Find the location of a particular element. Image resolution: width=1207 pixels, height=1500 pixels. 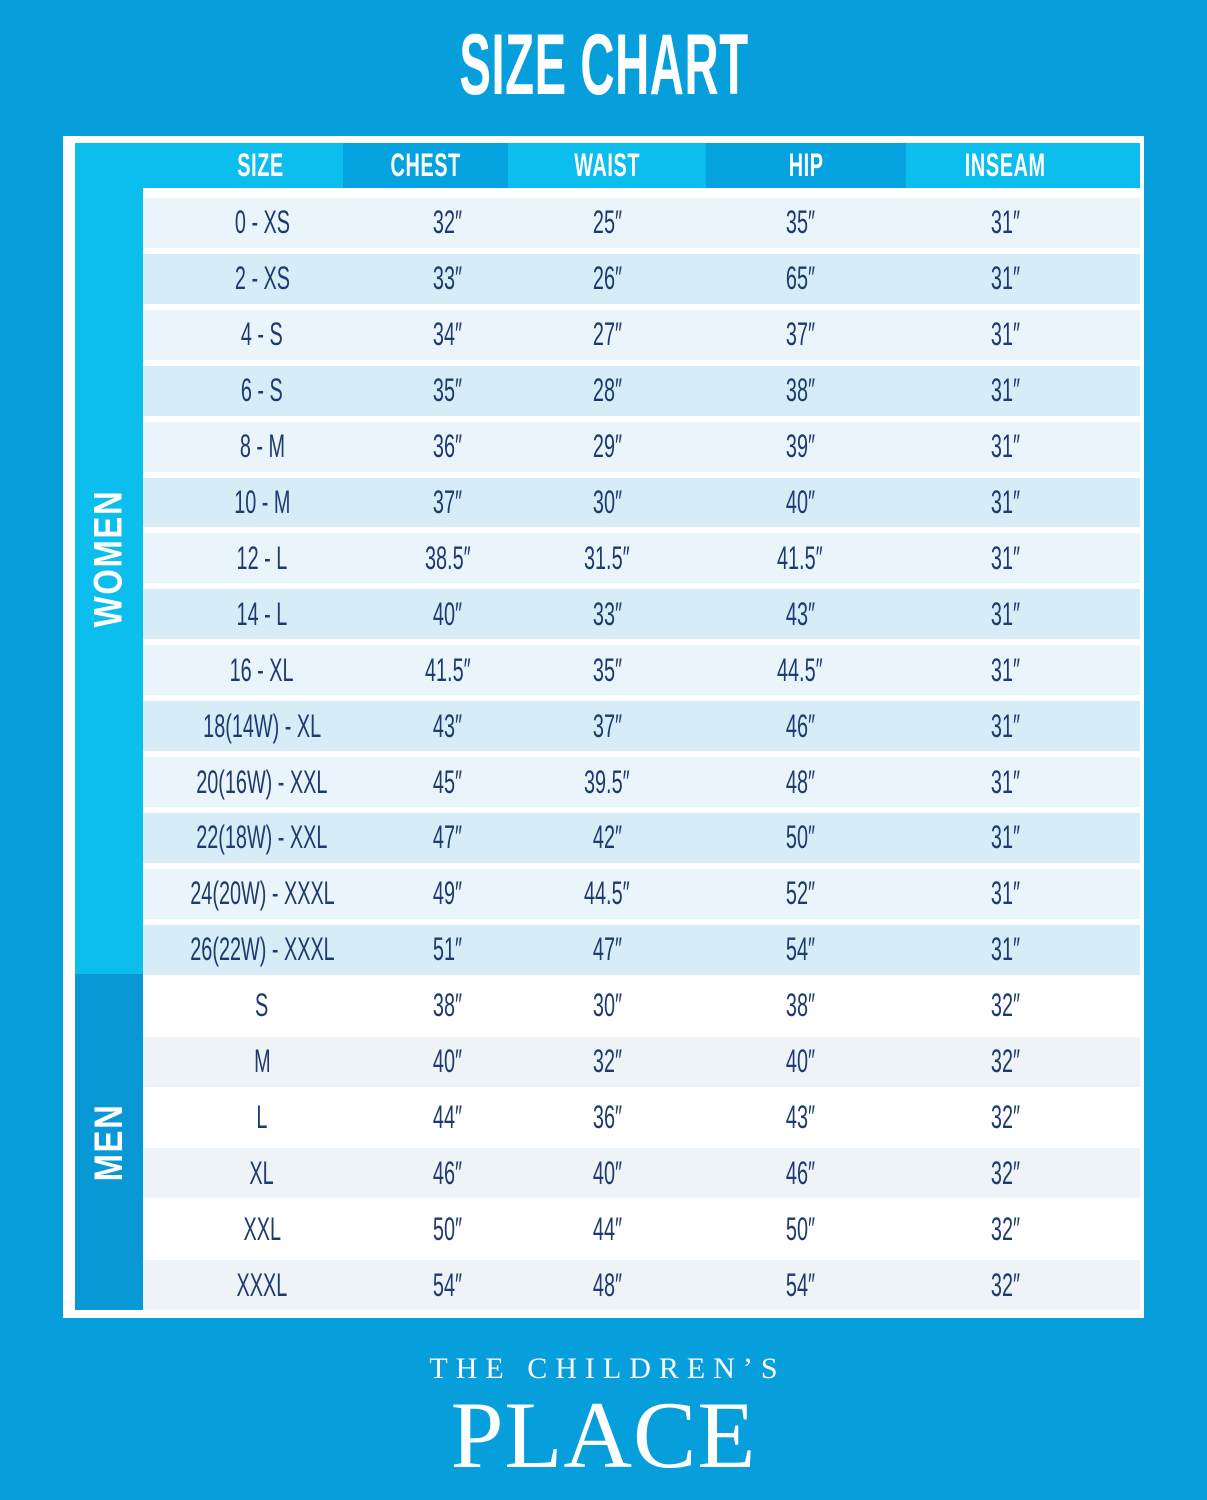

cell-chest: 43″ is located at coordinates (425, 726).